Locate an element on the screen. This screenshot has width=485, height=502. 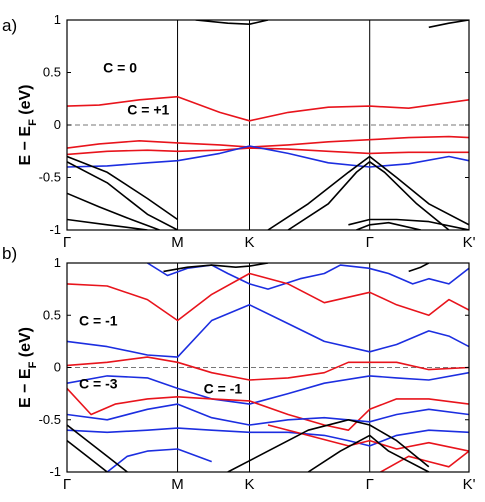
panel-a-ylabel: E − EF (eV) is located at coordinates (28, 125).